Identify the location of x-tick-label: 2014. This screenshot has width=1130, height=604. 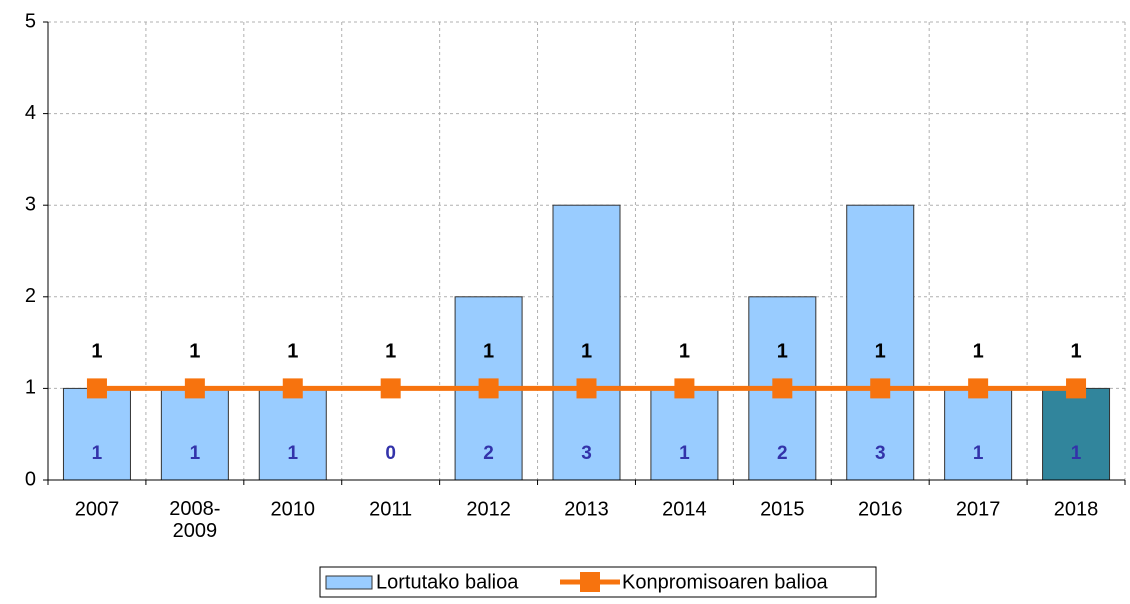
(684, 509).